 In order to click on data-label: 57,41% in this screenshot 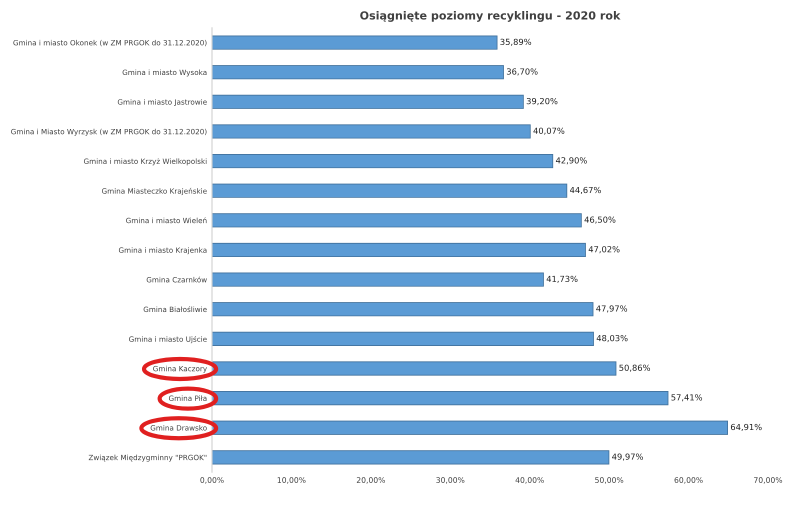, I will do `click(686, 398)`.